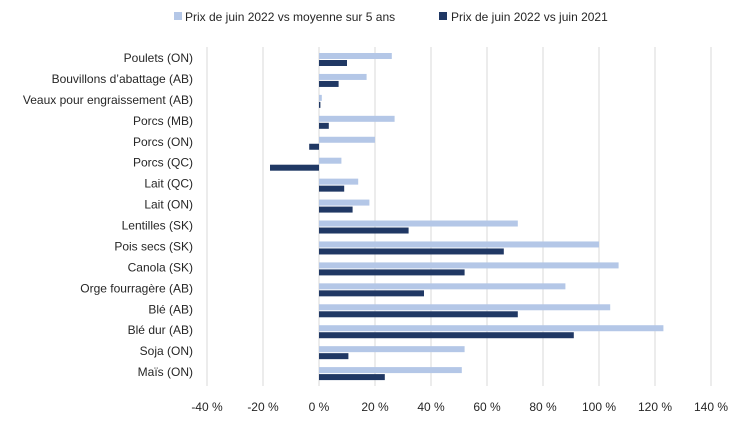  Describe the element at coordinates (165, 372) in the screenshot. I see `category-label: Maïs (ON)` at that location.